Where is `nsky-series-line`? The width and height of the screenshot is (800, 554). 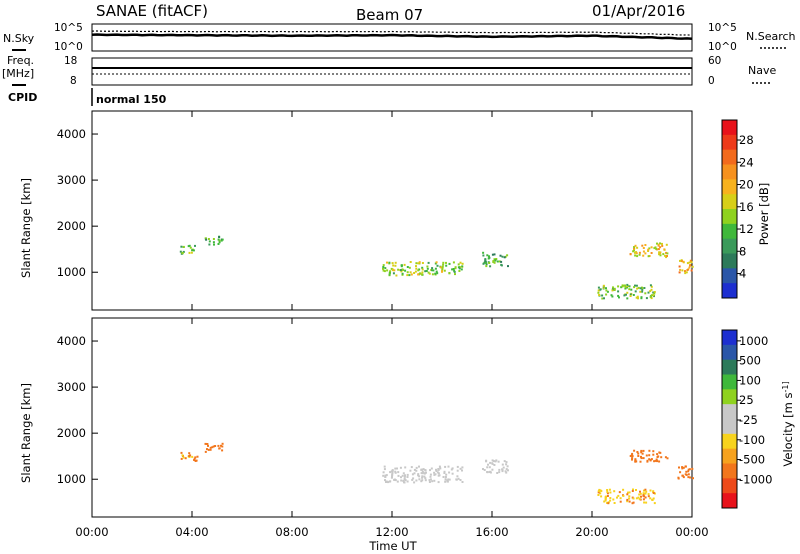 nsky-series-line is located at coordinates (392, 36).